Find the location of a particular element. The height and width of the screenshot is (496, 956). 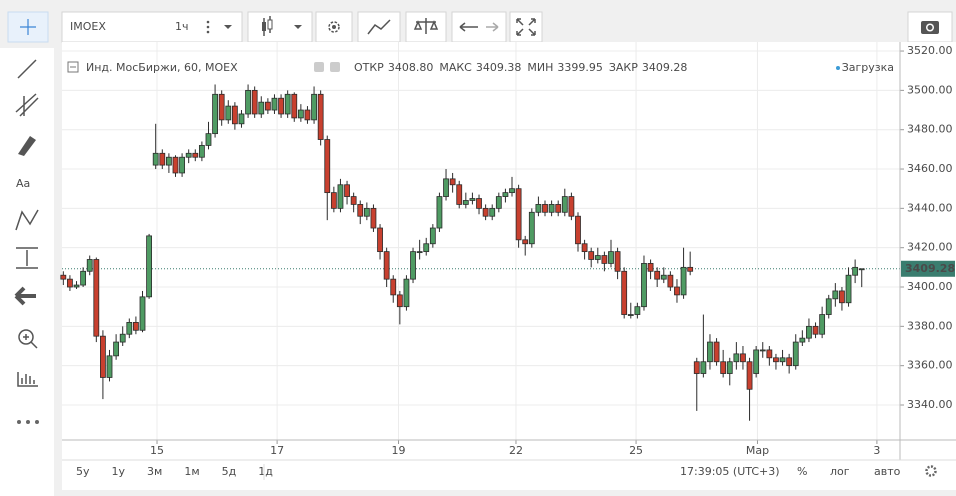

x-tick-label: Мар is located at coordinates (757, 450).